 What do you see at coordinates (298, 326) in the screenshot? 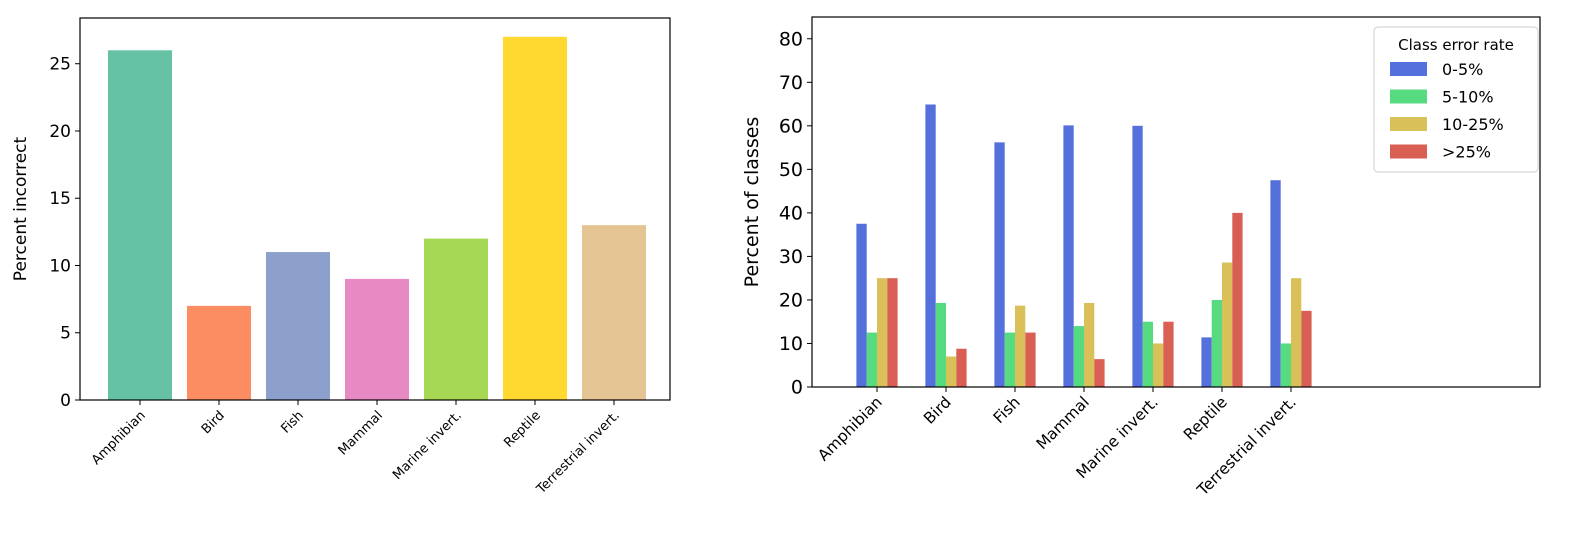
I see `bar-fish` at bounding box center [298, 326].